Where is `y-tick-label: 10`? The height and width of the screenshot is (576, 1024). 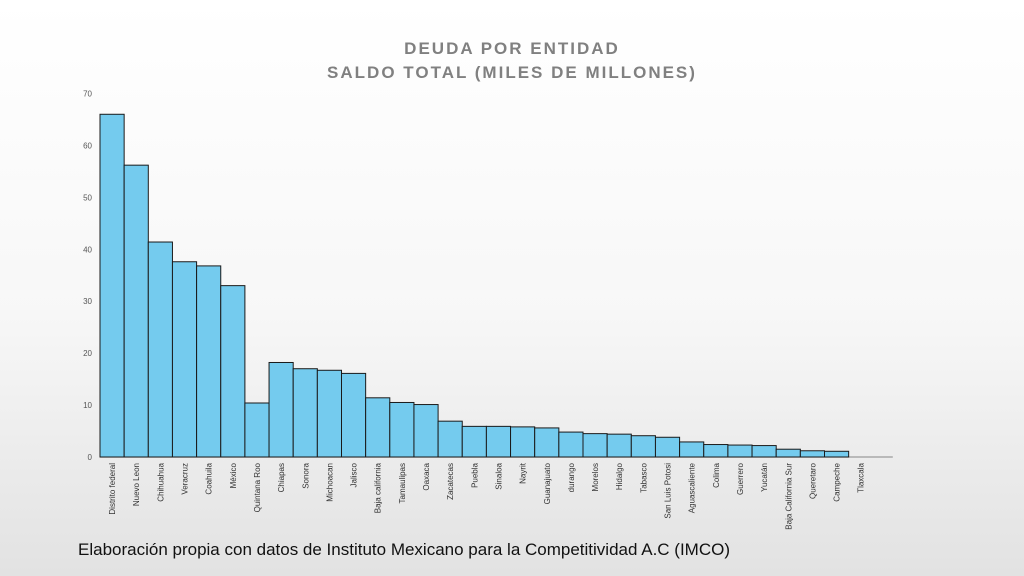
y-tick-label: 10 is located at coordinates (87, 405).